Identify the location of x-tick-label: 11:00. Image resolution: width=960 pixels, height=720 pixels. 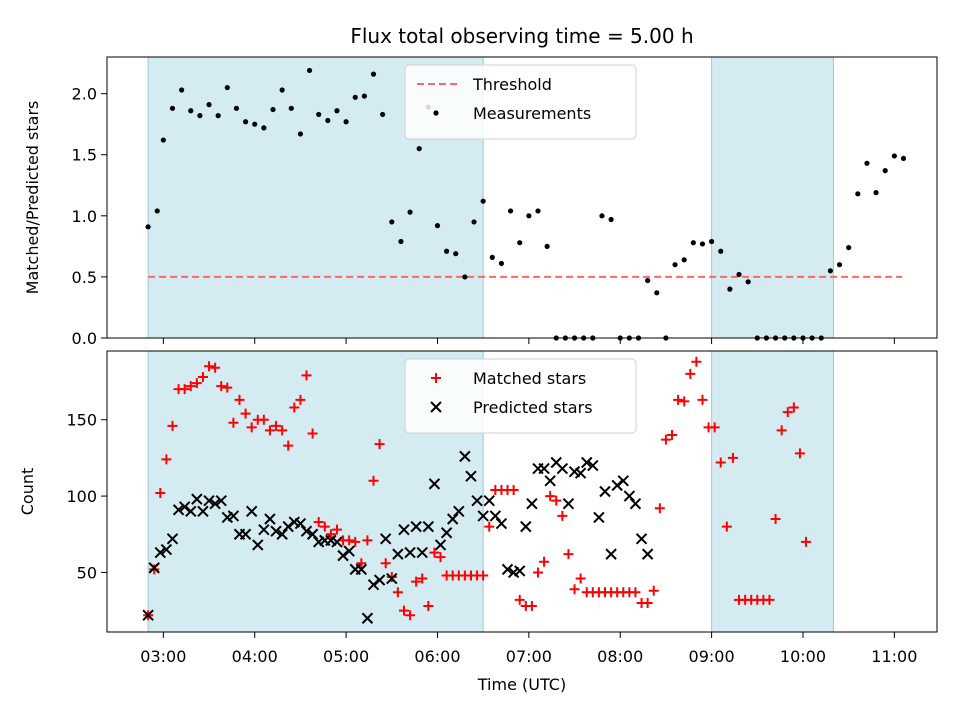
(894, 656).